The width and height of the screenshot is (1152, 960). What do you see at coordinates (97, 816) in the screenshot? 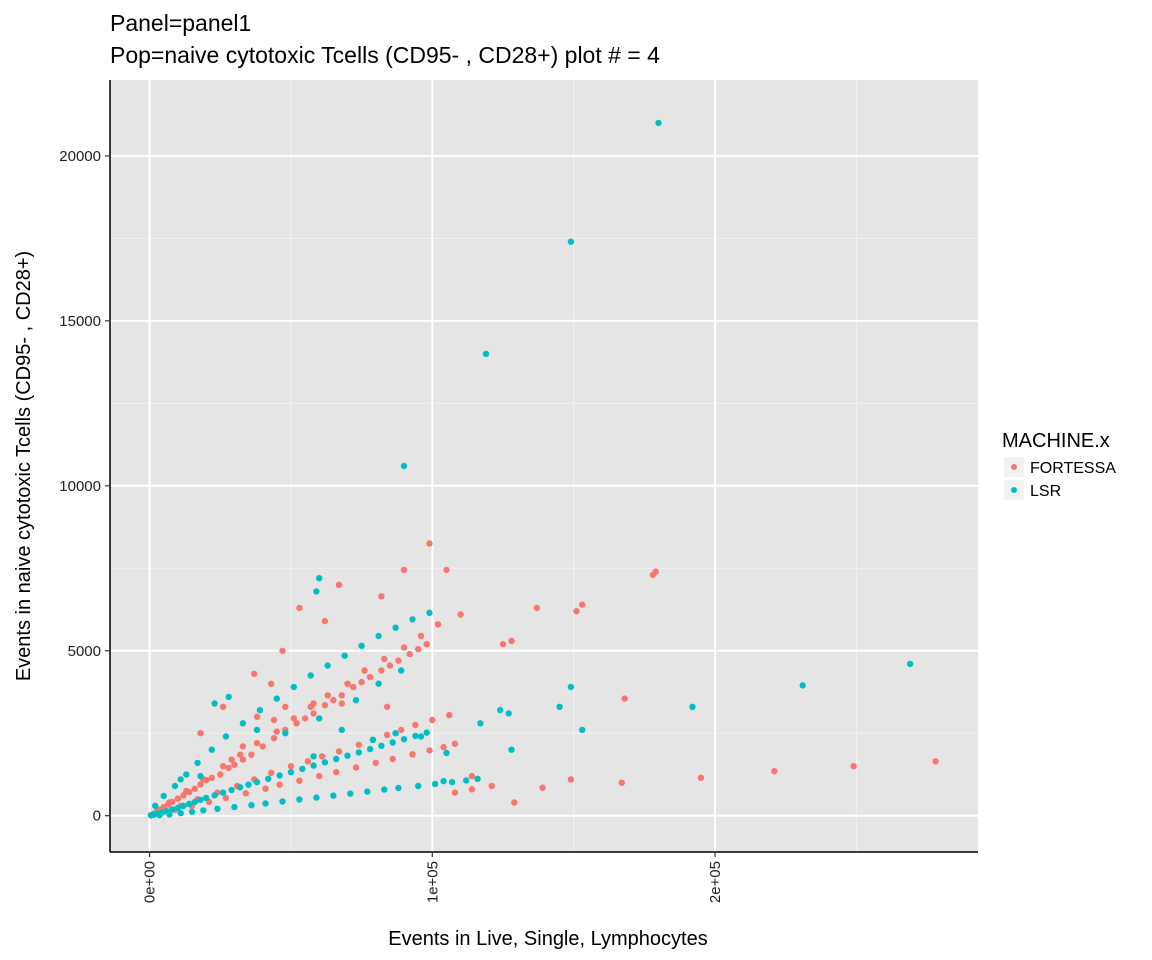
I see `y-tick-label: 0` at bounding box center [97, 816].